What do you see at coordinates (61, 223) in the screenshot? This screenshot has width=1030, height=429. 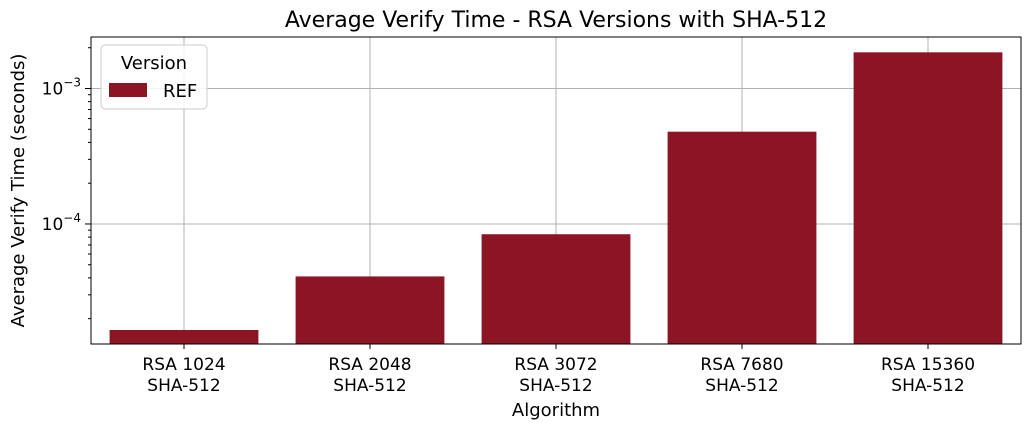 I see `y-tick-label: 10⁻⁴` at bounding box center [61, 223].